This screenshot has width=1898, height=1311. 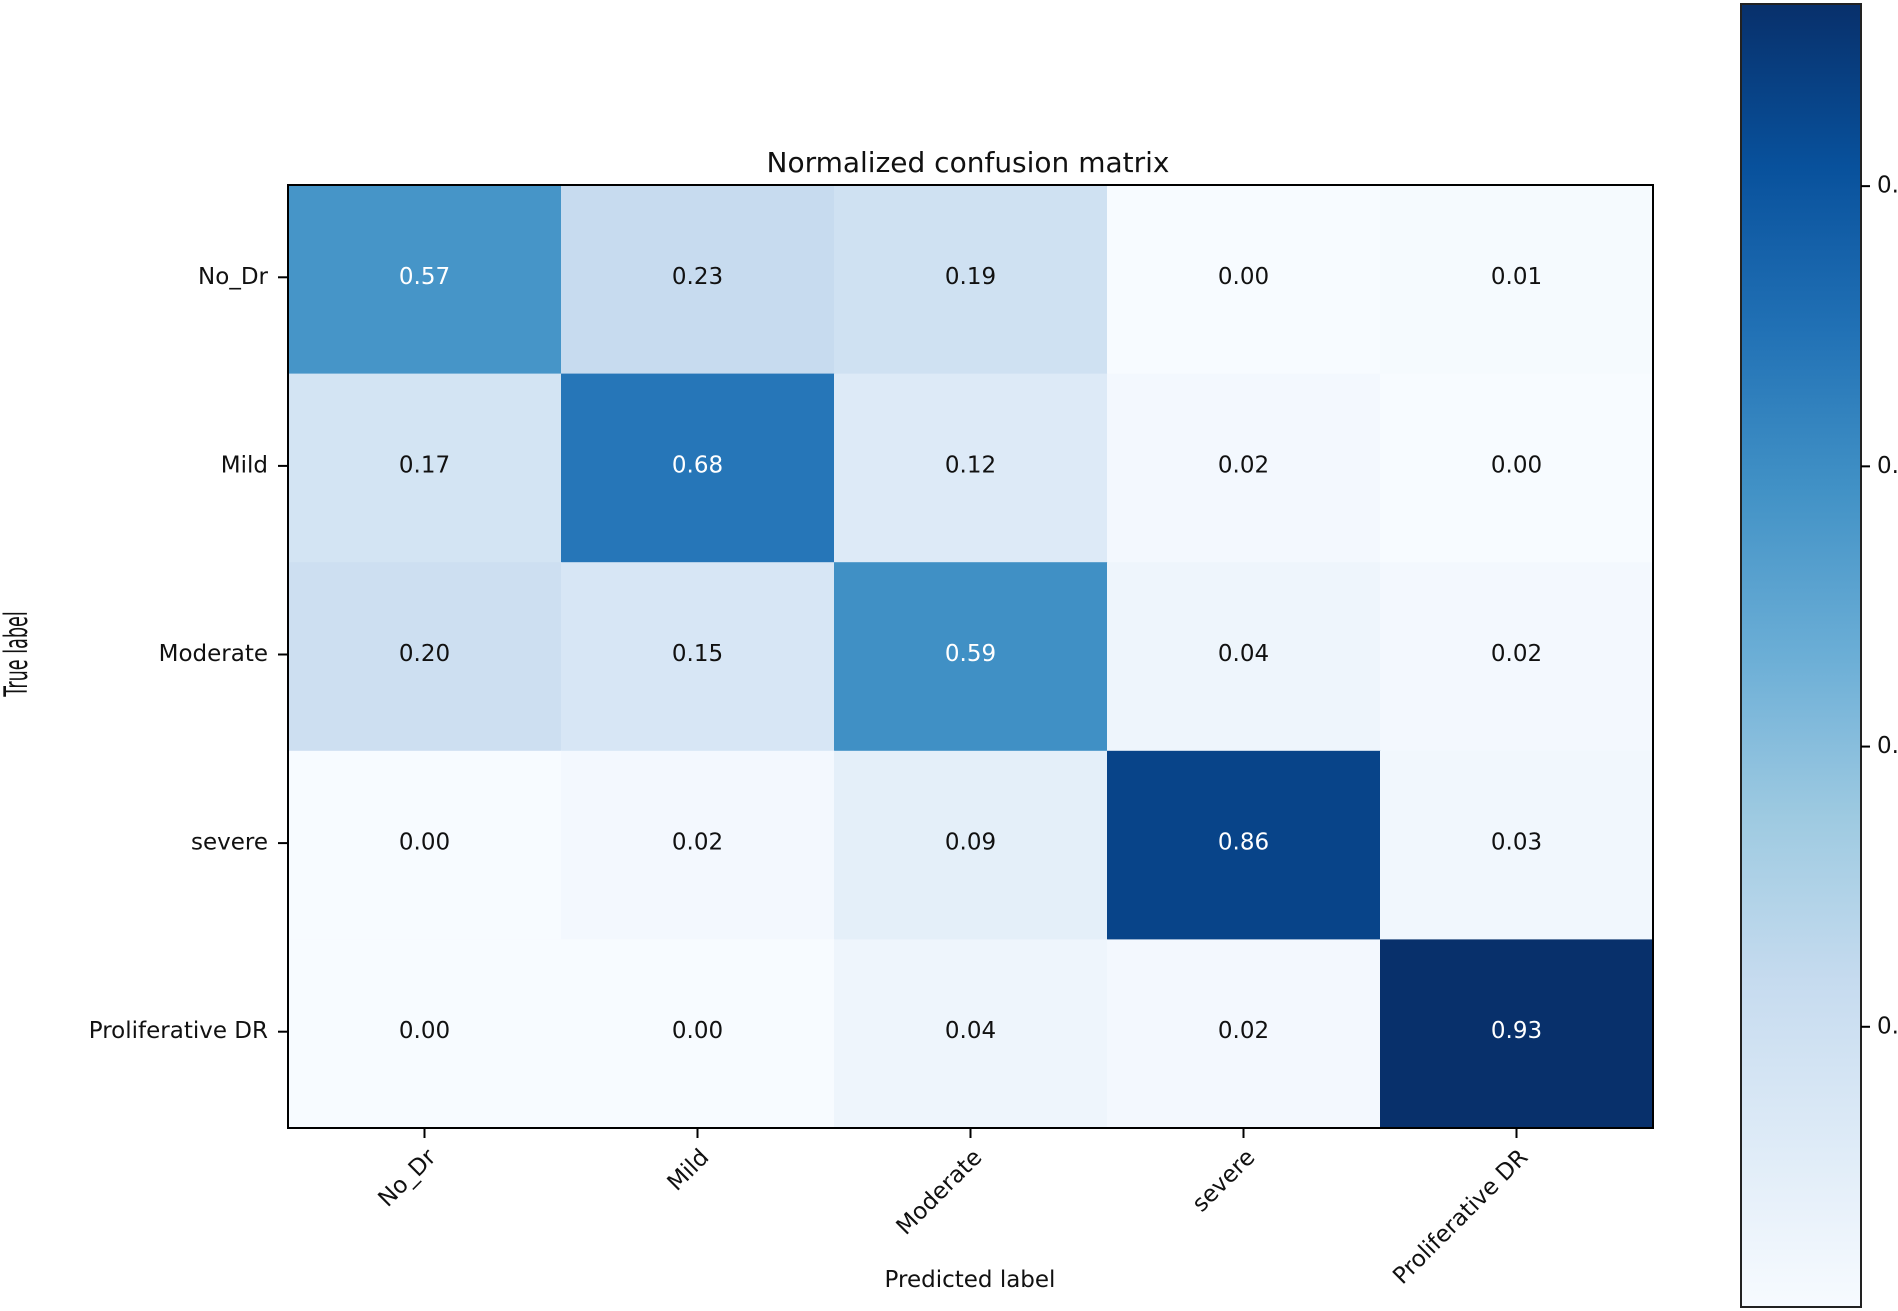 I want to click on y-tick-label: Mild, so click(x=244, y=465).